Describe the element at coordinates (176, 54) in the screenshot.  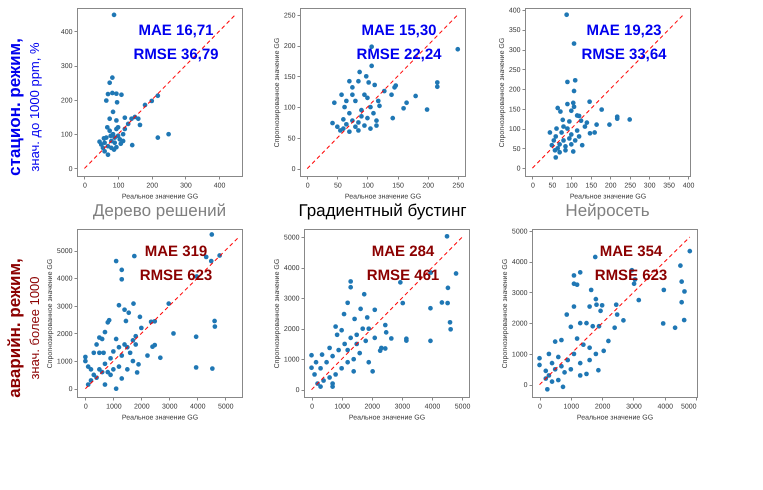
I see `annotation: RMSE 36,79` at that location.